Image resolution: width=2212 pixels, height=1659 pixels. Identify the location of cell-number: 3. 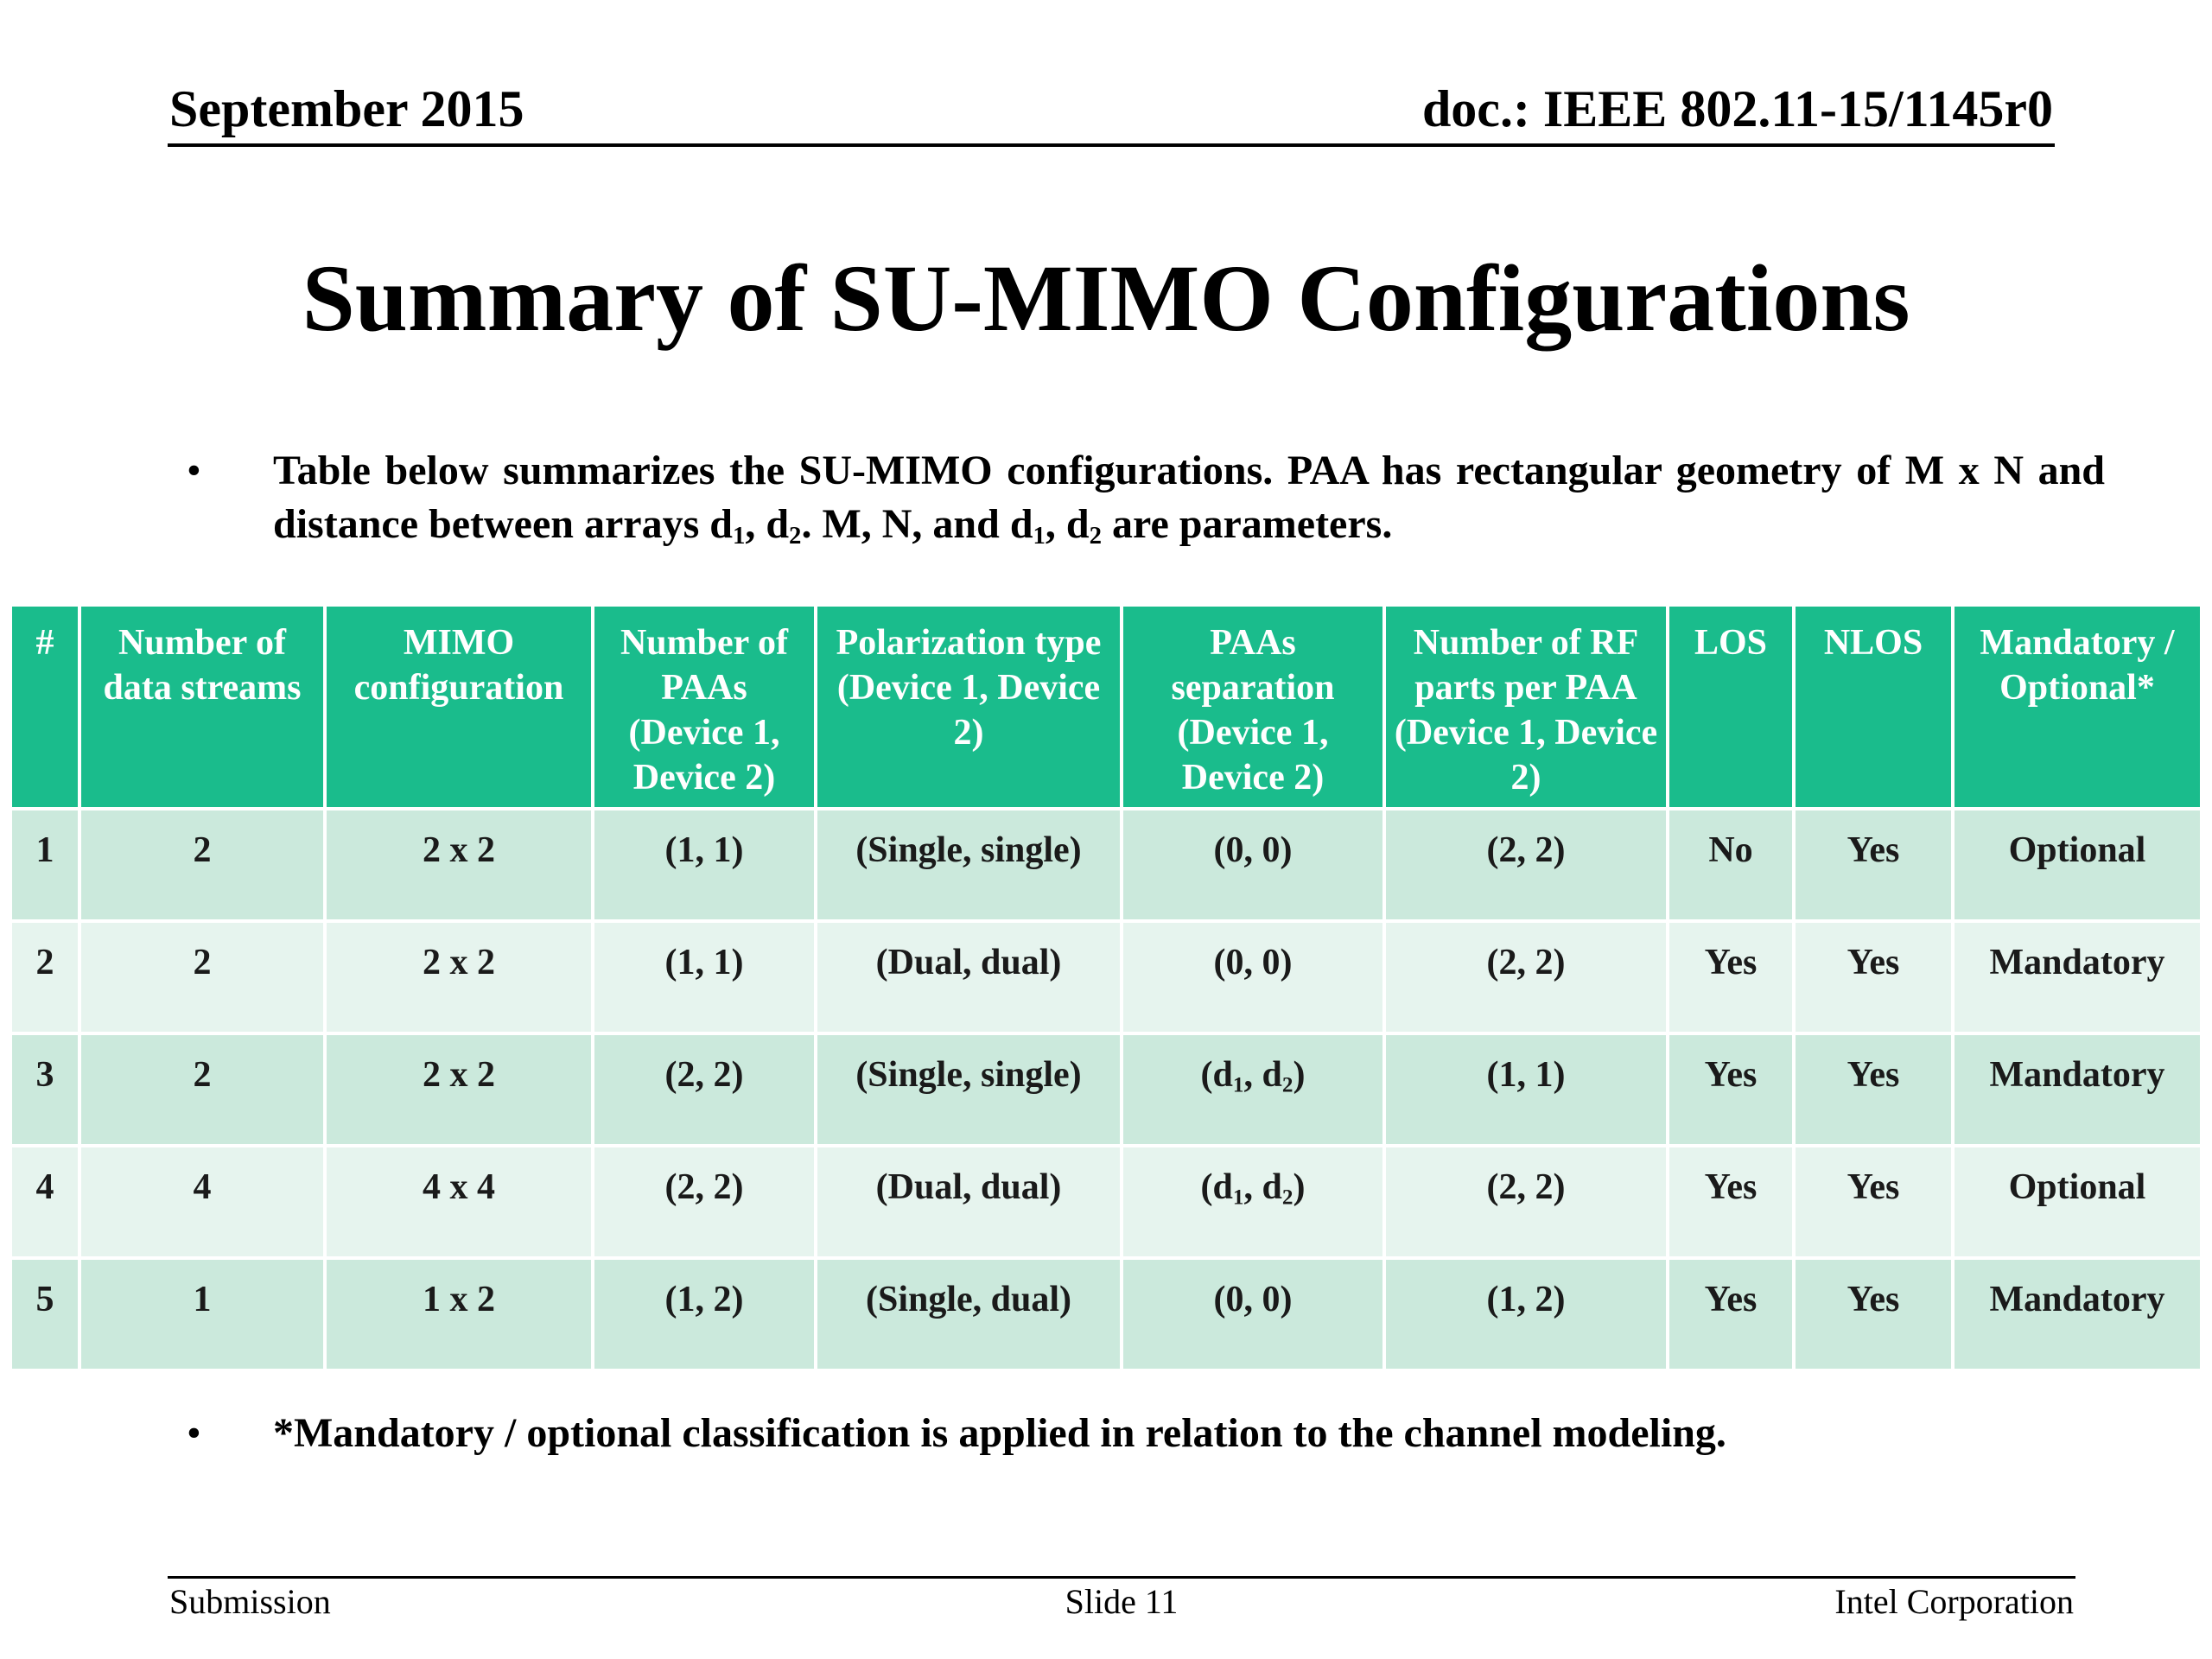
(45, 1089).